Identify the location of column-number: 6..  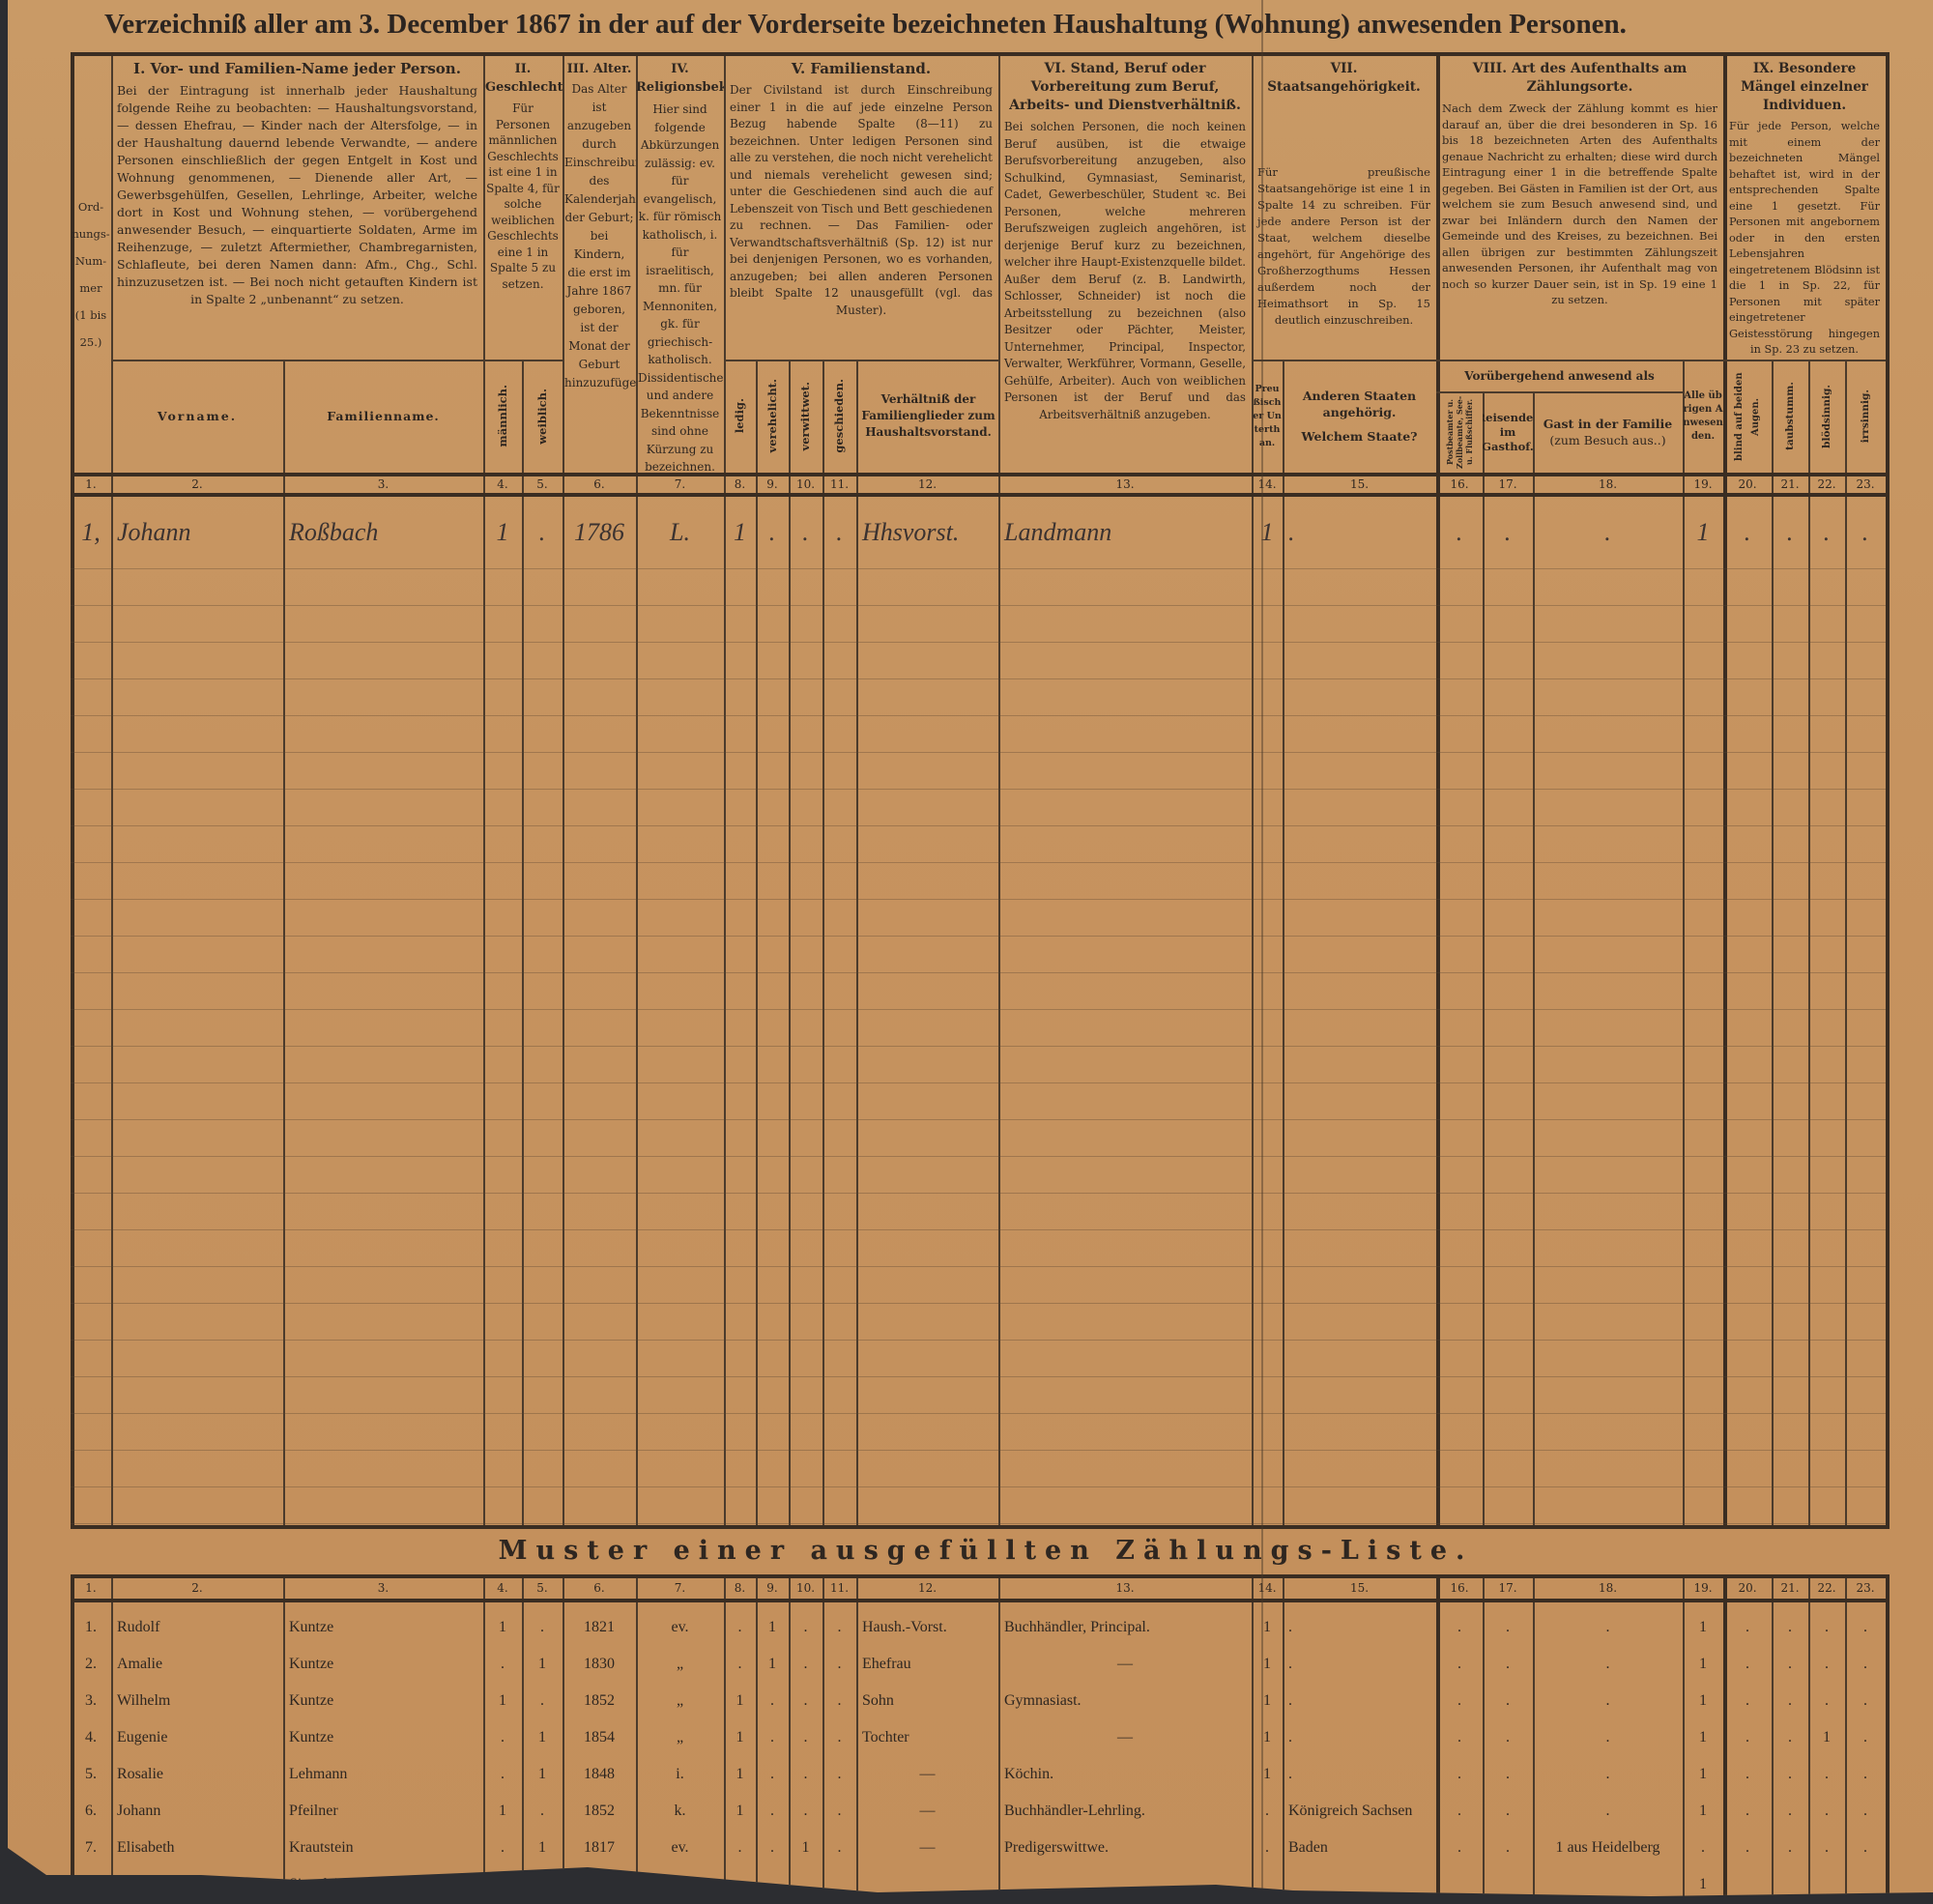
(599, 1588).